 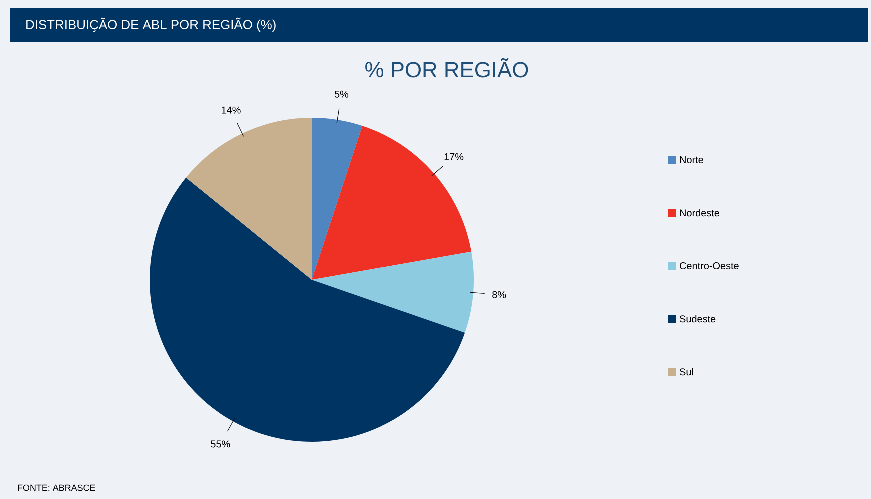 I want to click on chart-subtitle: % POR REGIÃO, so click(x=447, y=68).